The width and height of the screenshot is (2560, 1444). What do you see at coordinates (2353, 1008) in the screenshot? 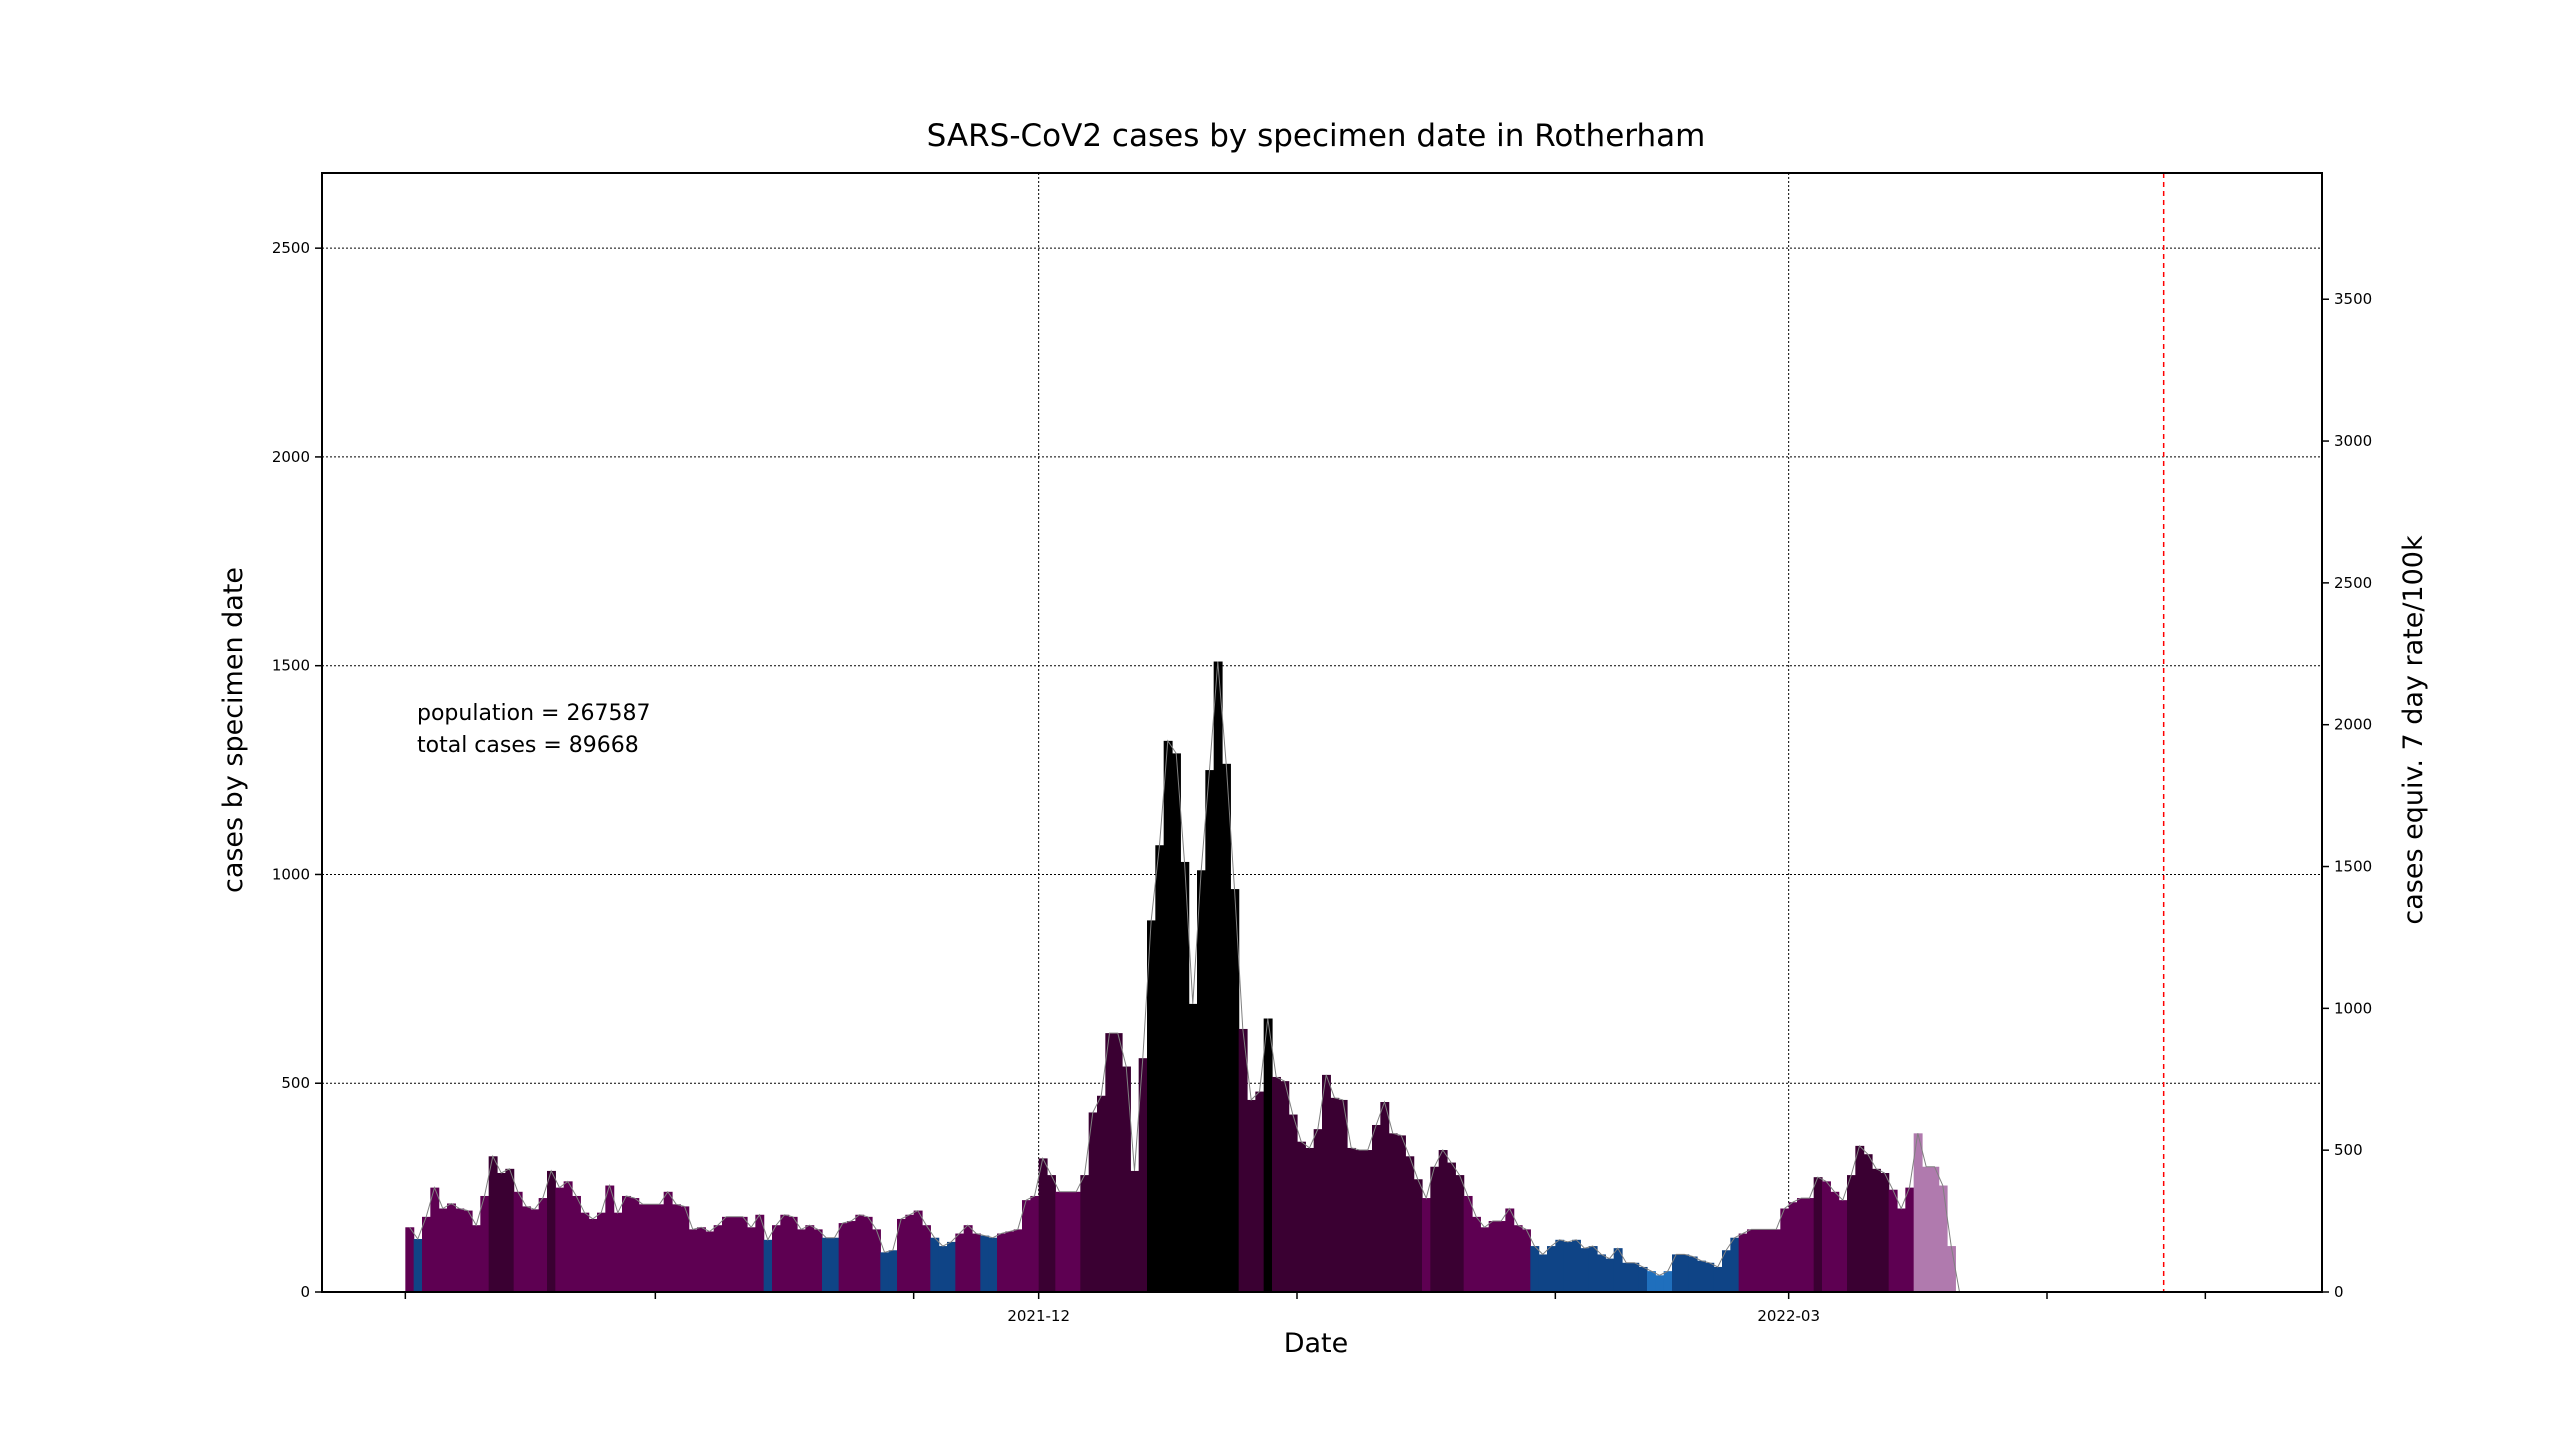
I see `y2-tick-label: 1000` at bounding box center [2353, 1008].